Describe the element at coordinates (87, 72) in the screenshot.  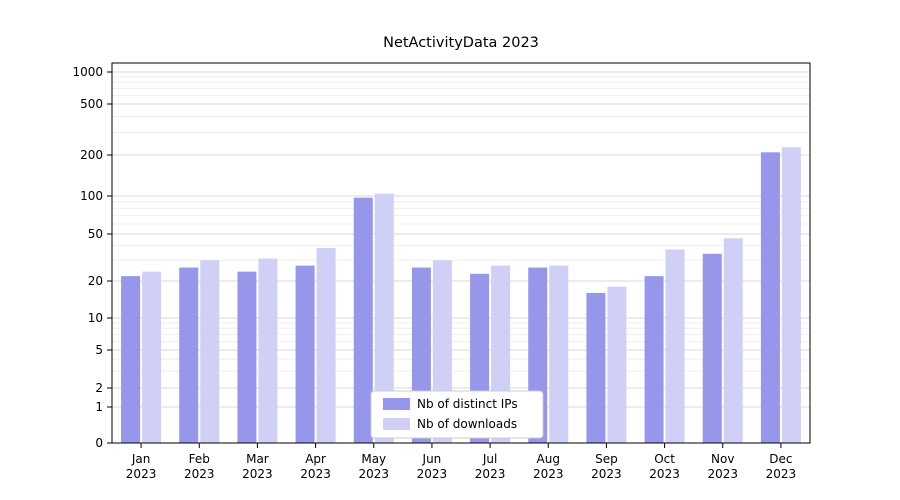
I see `y-tick-label: 1000` at that location.